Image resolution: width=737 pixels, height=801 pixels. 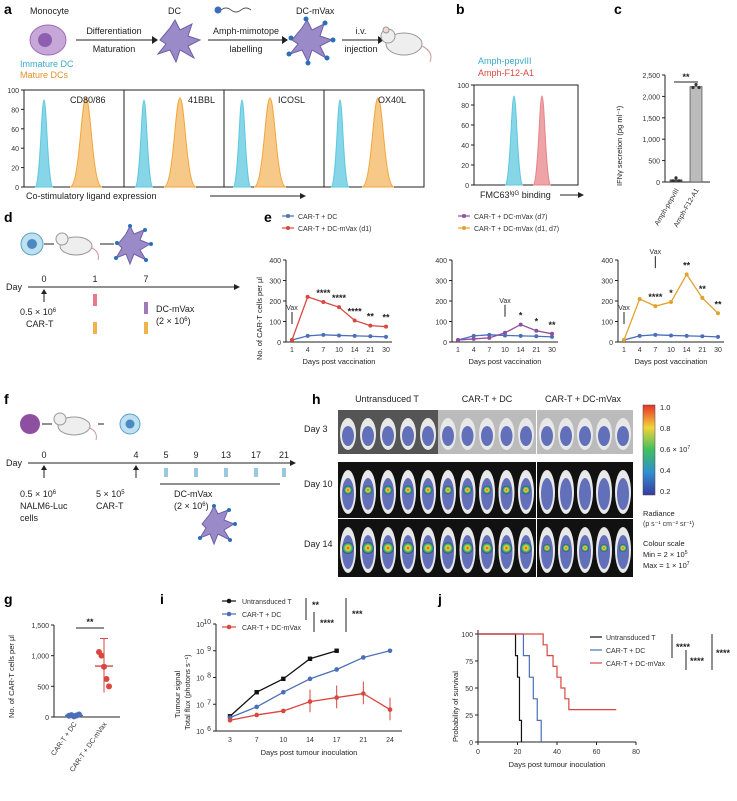 What do you see at coordinates (624, 350) in the screenshot?
I see `e-xtick-label: 1` at bounding box center [624, 350].